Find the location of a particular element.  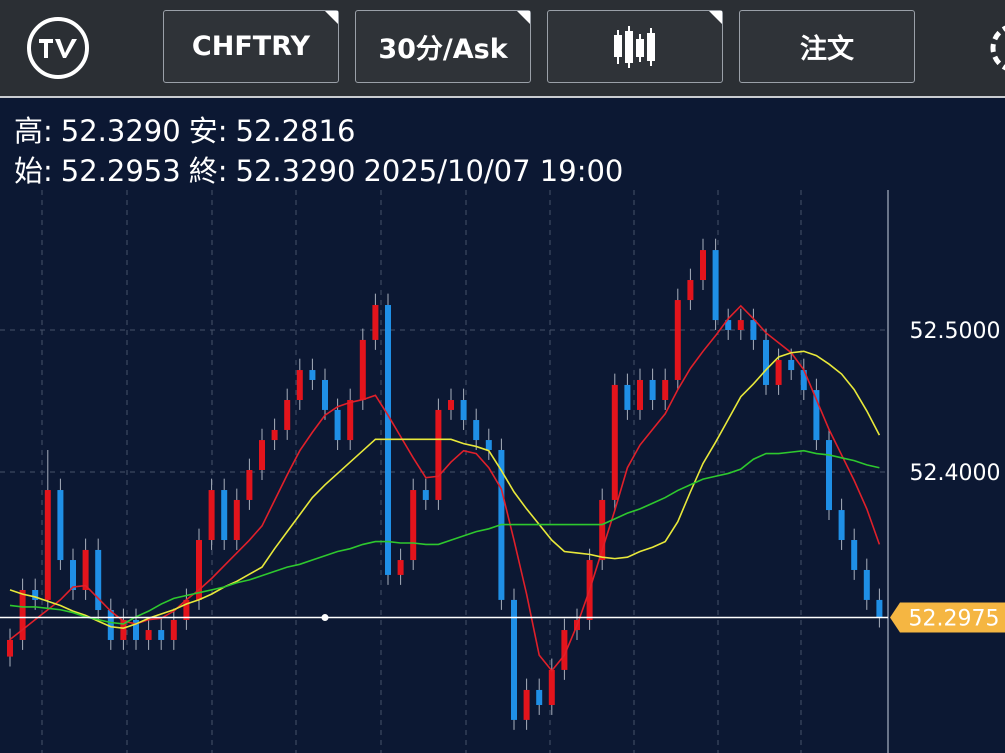

symbol: CHFTRY is located at coordinates (251, 46).